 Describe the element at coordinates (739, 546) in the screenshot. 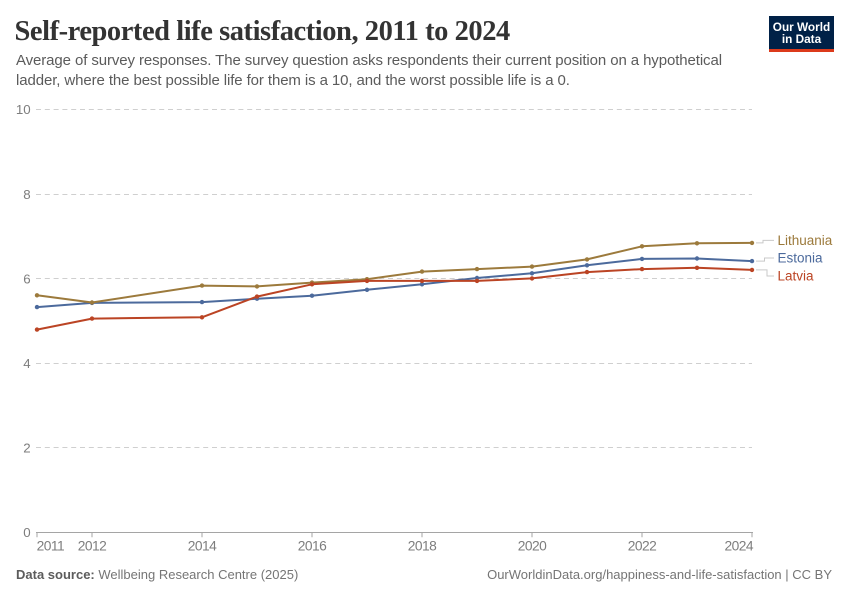

I see `svg-text: 2024` at that location.